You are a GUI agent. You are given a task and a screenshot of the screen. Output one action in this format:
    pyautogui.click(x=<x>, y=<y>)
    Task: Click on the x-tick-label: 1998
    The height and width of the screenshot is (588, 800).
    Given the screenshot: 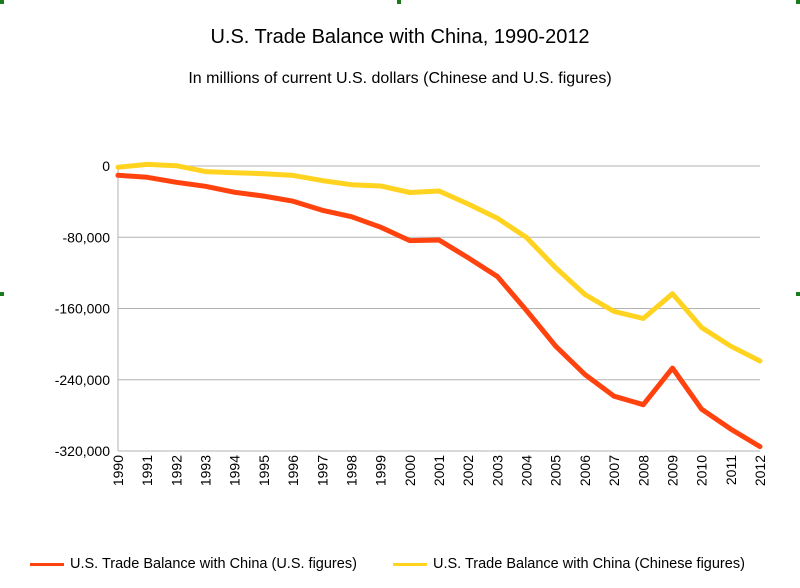 What is the action you would take?
    pyautogui.click(x=351, y=470)
    